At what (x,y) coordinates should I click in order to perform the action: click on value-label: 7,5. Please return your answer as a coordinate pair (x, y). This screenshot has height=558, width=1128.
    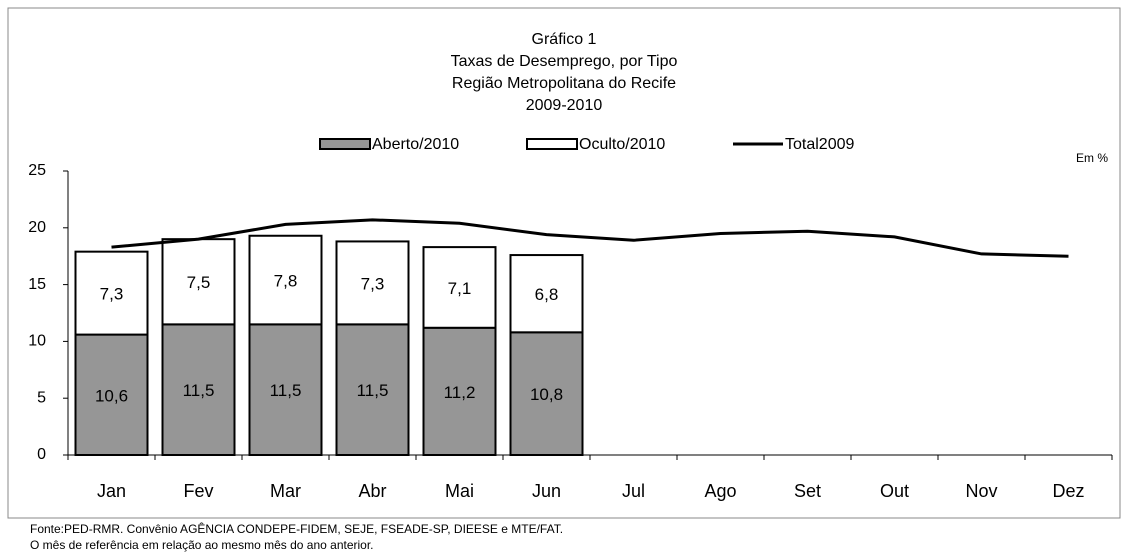
    Looking at the image, I should click on (199, 282).